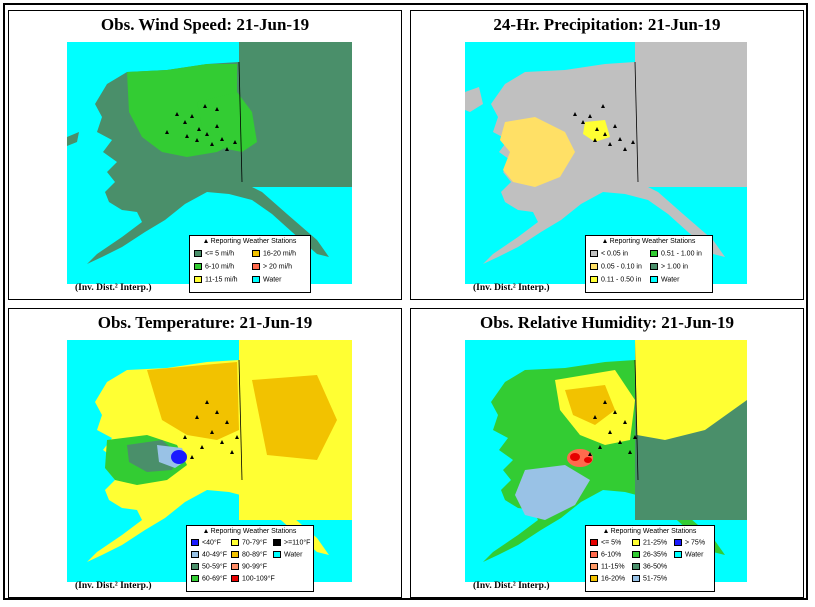 Image resolution: width=815 pixels, height=607 pixels. Describe the element at coordinates (209, 579) in the screenshot. I see `legend-item: 60-69°F` at that location.